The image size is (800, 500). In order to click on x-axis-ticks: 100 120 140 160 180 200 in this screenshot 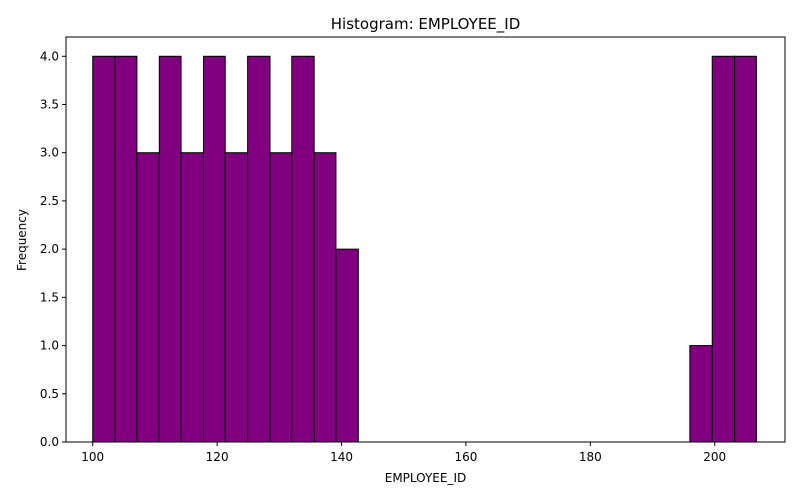, I will do `click(403, 453)`.